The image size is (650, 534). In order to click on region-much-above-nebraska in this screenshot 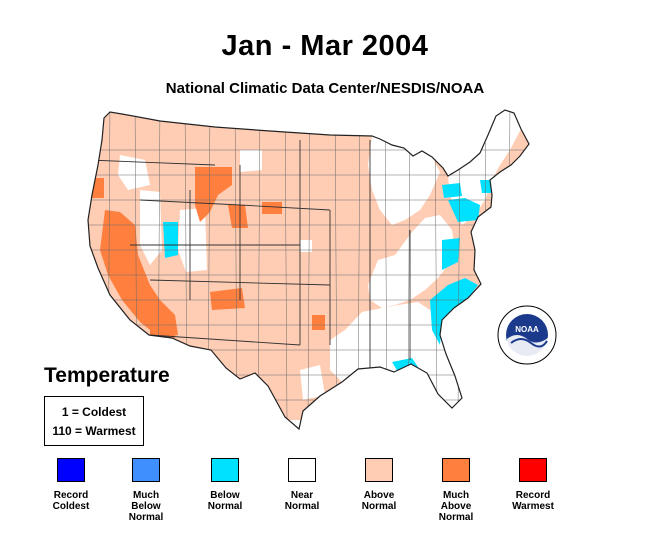, I will do `click(272, 208)`.